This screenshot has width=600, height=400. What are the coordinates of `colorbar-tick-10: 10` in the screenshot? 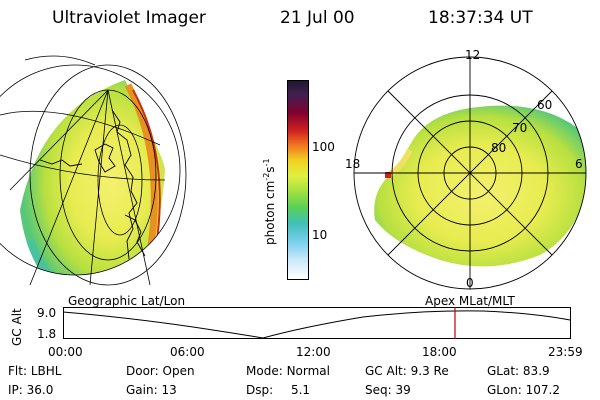 It's located at (320, 235).